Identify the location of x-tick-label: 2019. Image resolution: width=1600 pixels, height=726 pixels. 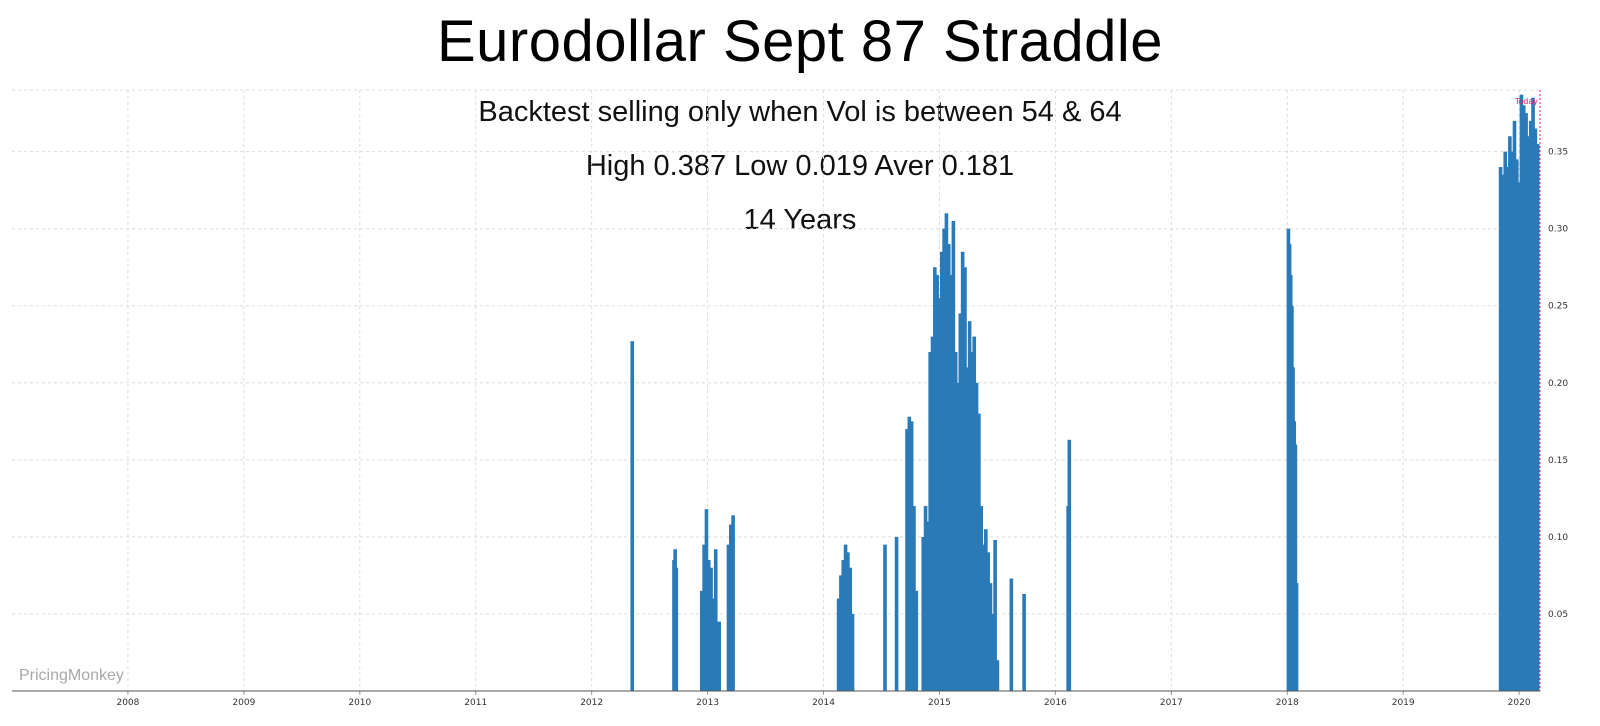
(1403, 703).